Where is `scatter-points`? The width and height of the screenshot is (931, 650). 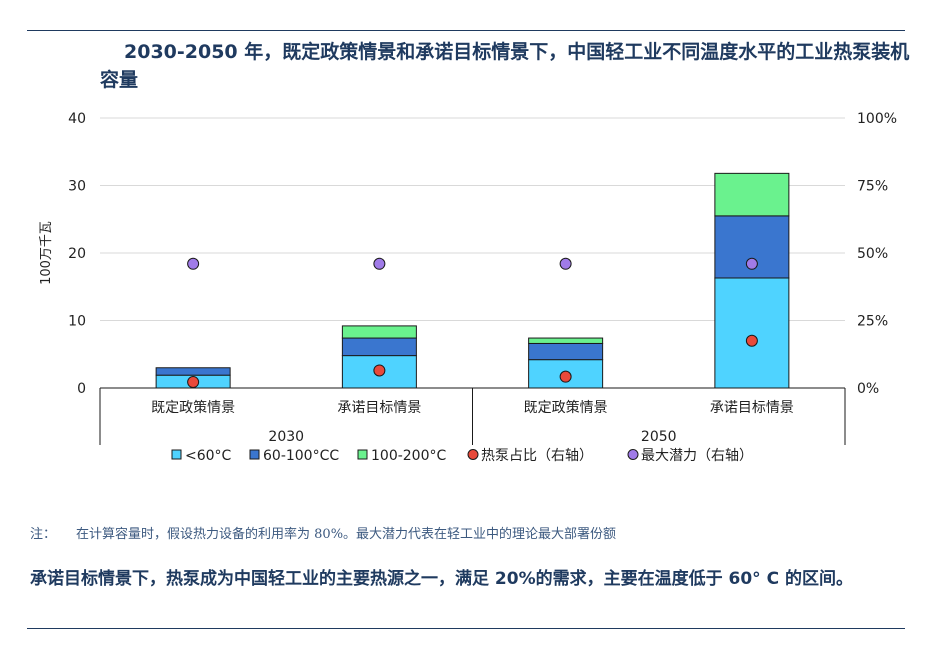
scatter-points is located at coordinates (472, 323).